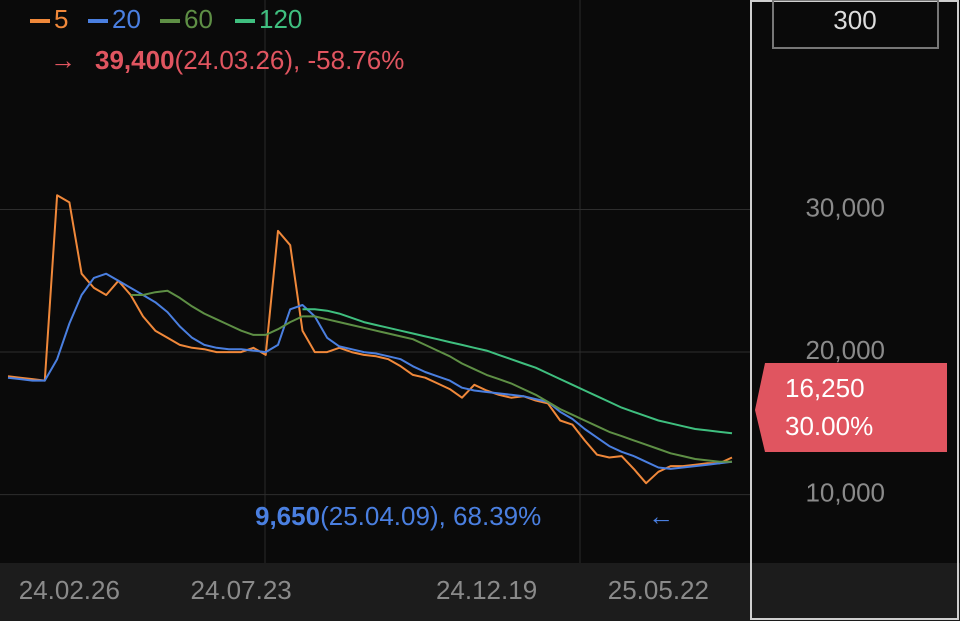  I want to click on x-tick-label: 24.12.19, so click(486, 590).